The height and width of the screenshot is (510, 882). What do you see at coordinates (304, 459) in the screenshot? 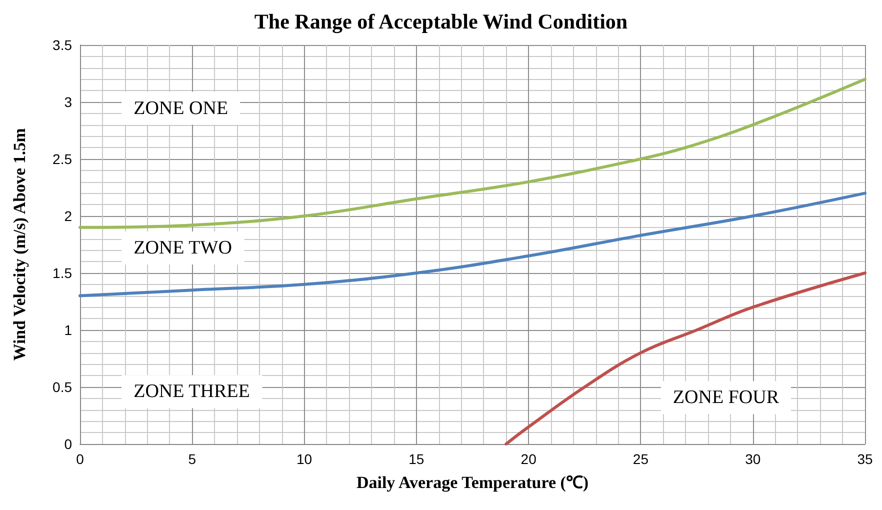
I see `x-tick-label: 10` at bounding box center [304, 459].